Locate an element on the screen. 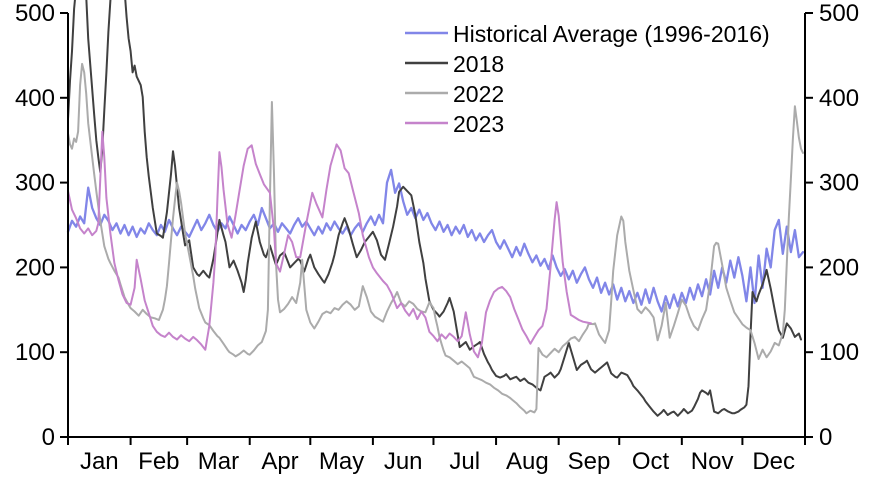 Image resolution: width=875 pixels, height=484 pixels. y-tick-label-right: 200 is located at coordinates (839, 267).